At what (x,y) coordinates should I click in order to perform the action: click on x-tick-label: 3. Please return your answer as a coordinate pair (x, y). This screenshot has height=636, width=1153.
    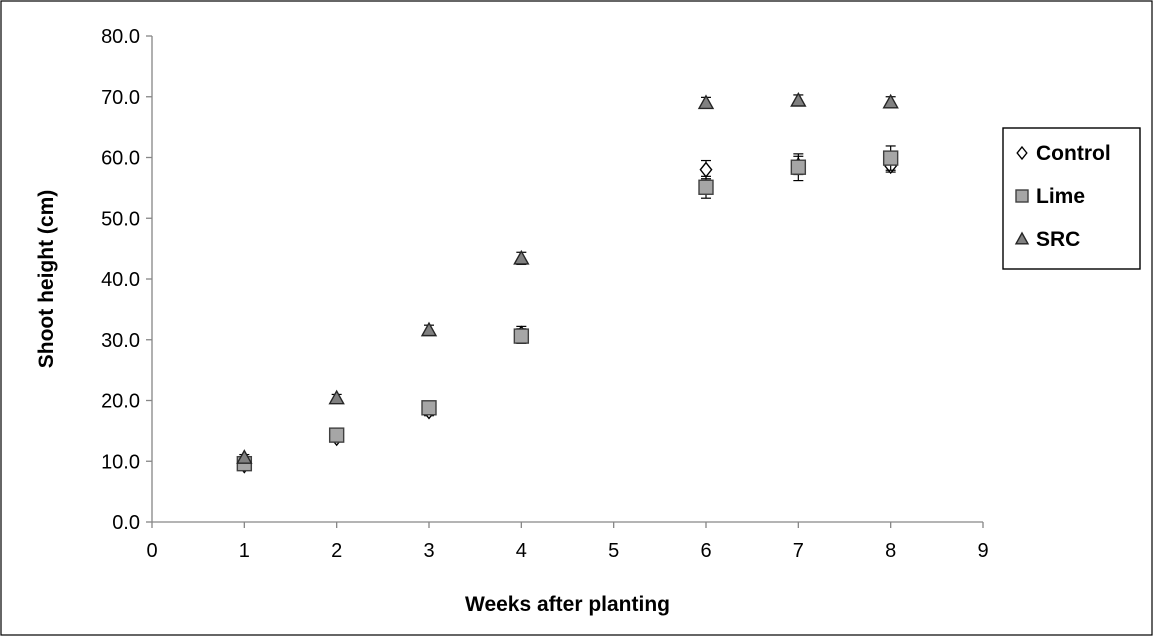
    Looking at the image, I should click on (428, 551).